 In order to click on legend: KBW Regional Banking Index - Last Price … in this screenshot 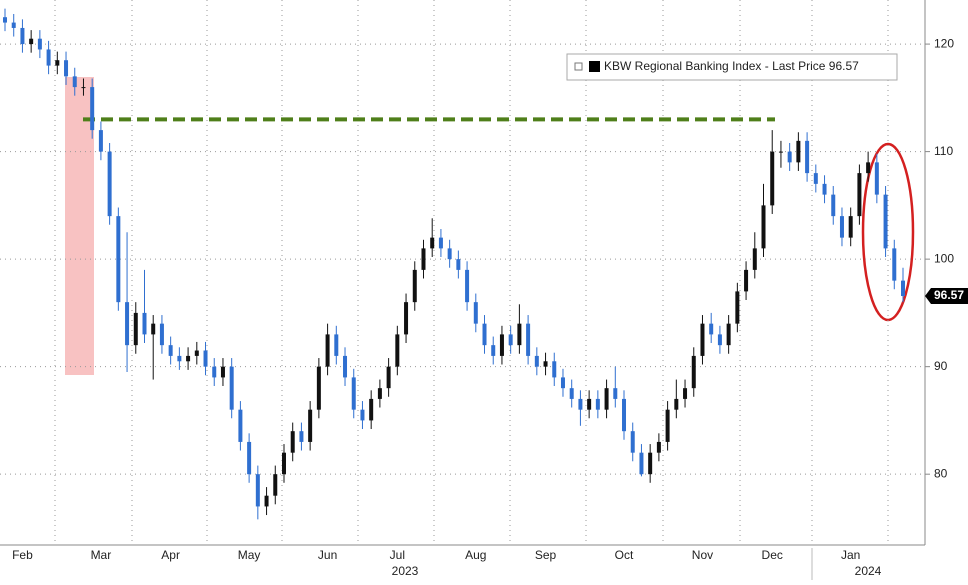, I will do `click(732, 67)`.